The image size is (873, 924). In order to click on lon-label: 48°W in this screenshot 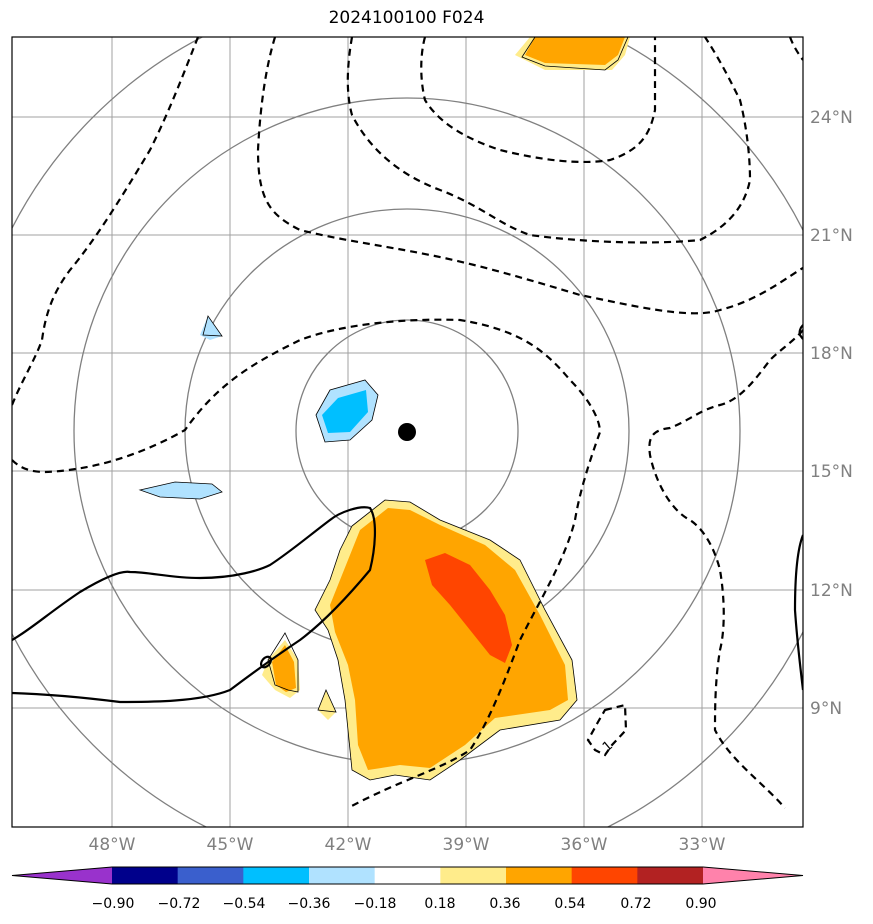, I will do `click(112, 845)`.